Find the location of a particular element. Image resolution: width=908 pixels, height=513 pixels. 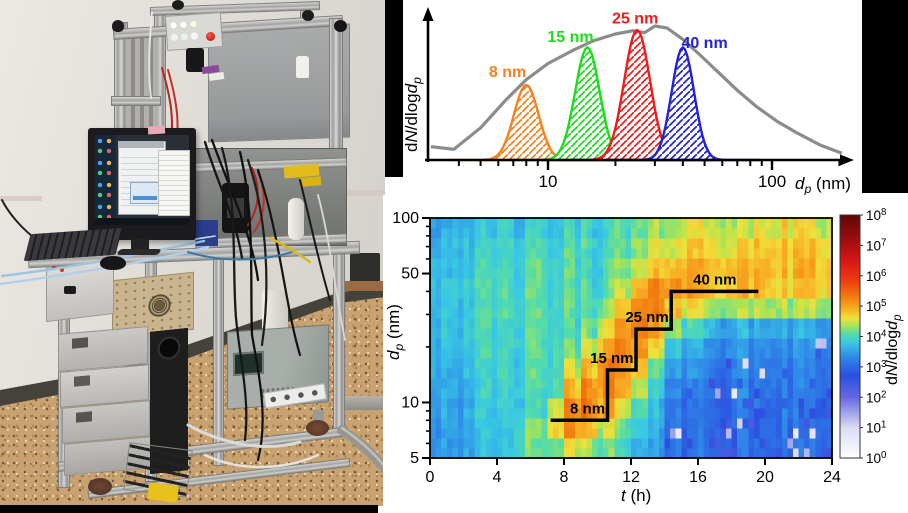

wall-trim-right is located at coordinates (357, 193).